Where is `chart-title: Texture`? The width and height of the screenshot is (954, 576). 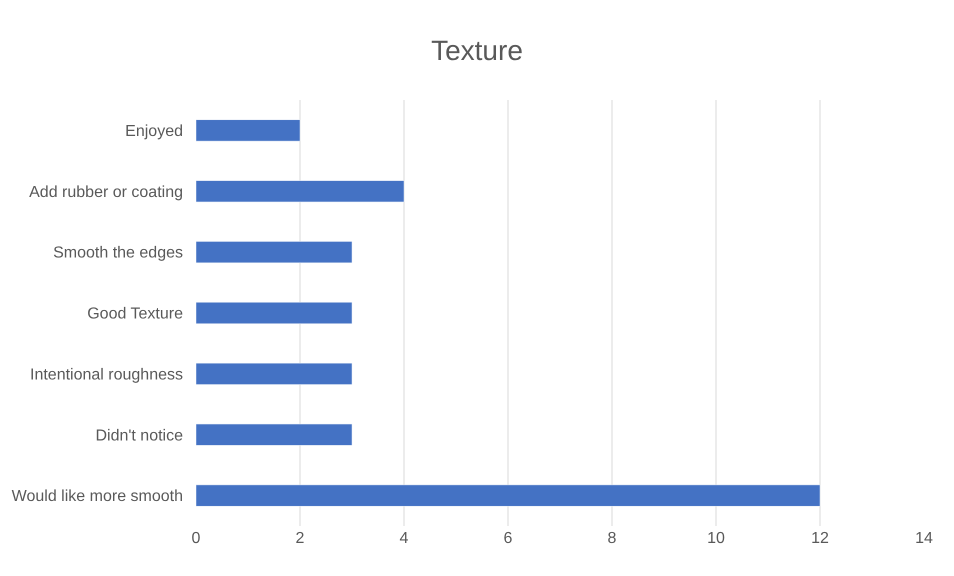
chart-title: Texture is located at coordinates (477, 50).